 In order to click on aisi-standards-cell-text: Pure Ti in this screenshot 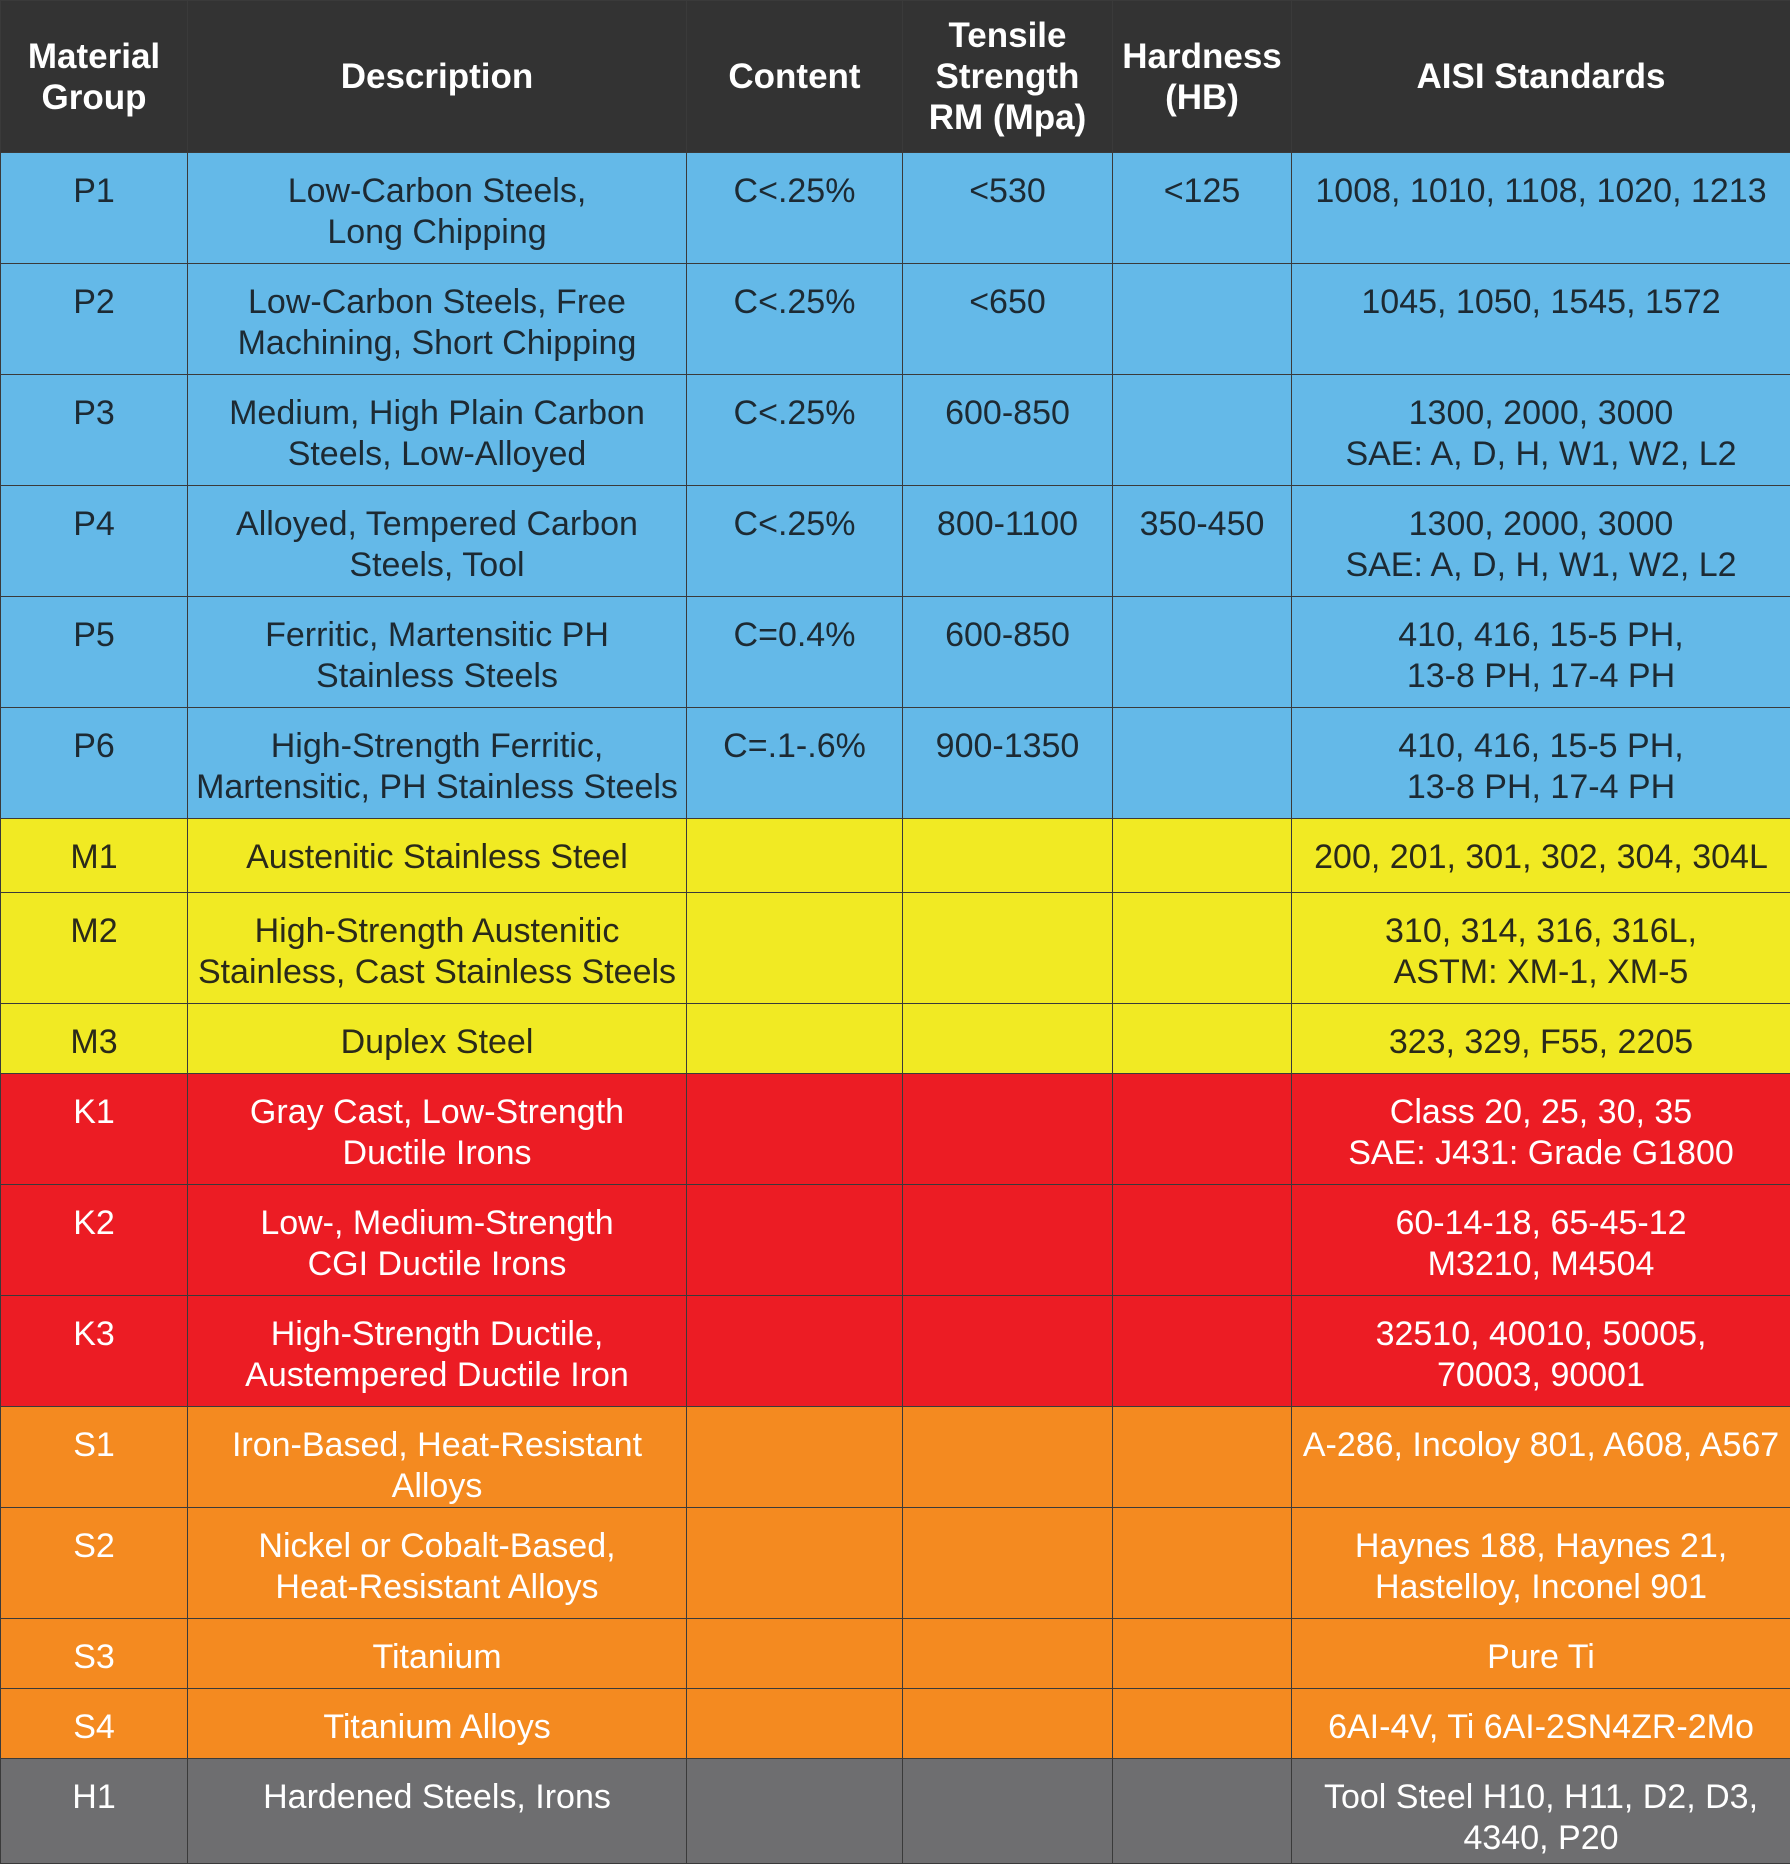, I will do `click(1541, 1657)`.